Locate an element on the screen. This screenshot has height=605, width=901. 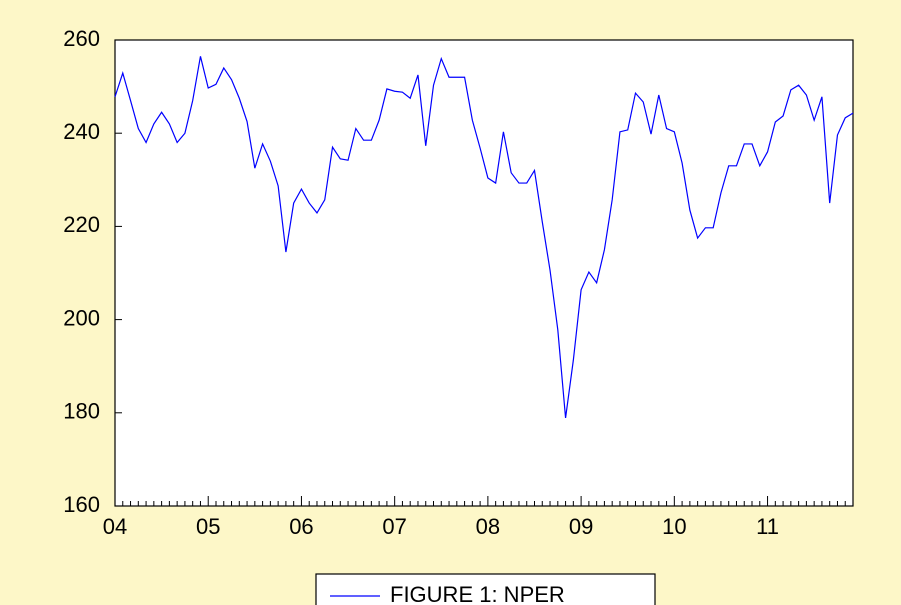
y-tick-label: 260 is located at coordinates (81, 38).